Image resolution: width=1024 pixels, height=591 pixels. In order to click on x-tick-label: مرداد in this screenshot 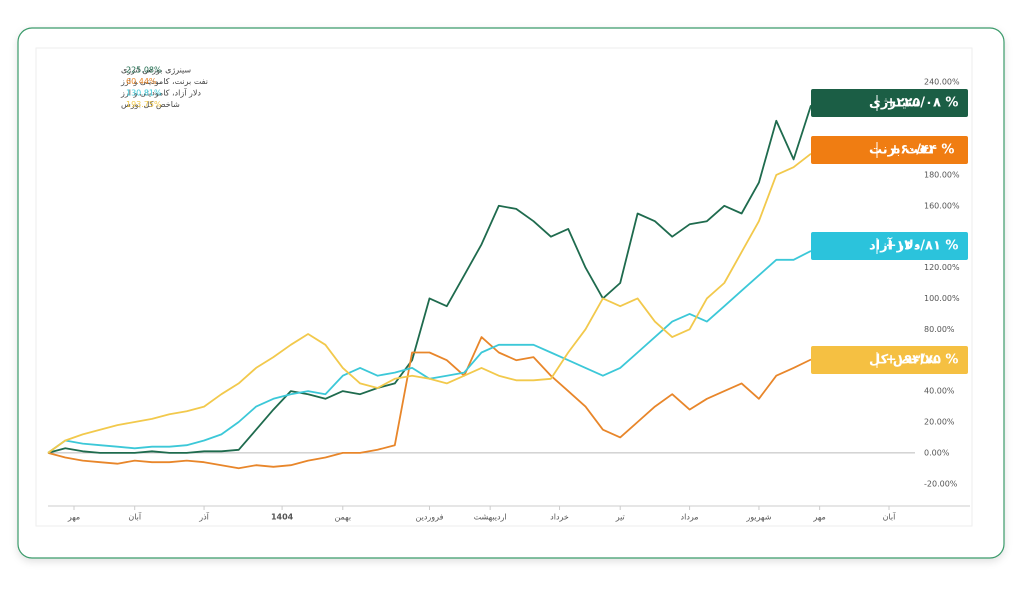, I will do `click(690, 517)`.